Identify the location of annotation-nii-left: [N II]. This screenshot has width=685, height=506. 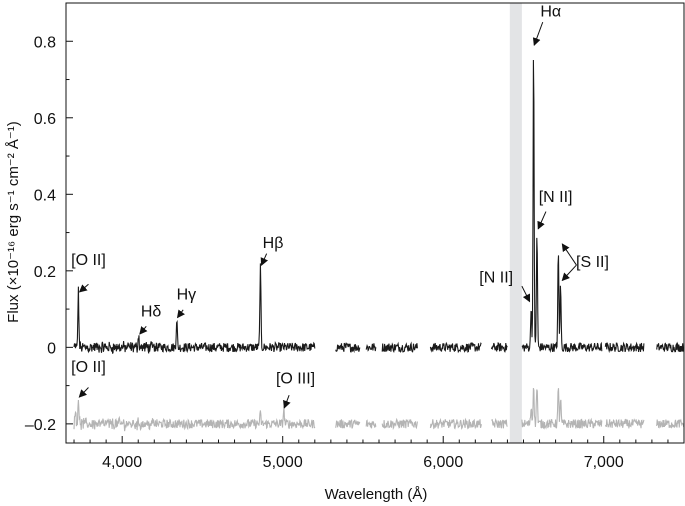
(505, 286).